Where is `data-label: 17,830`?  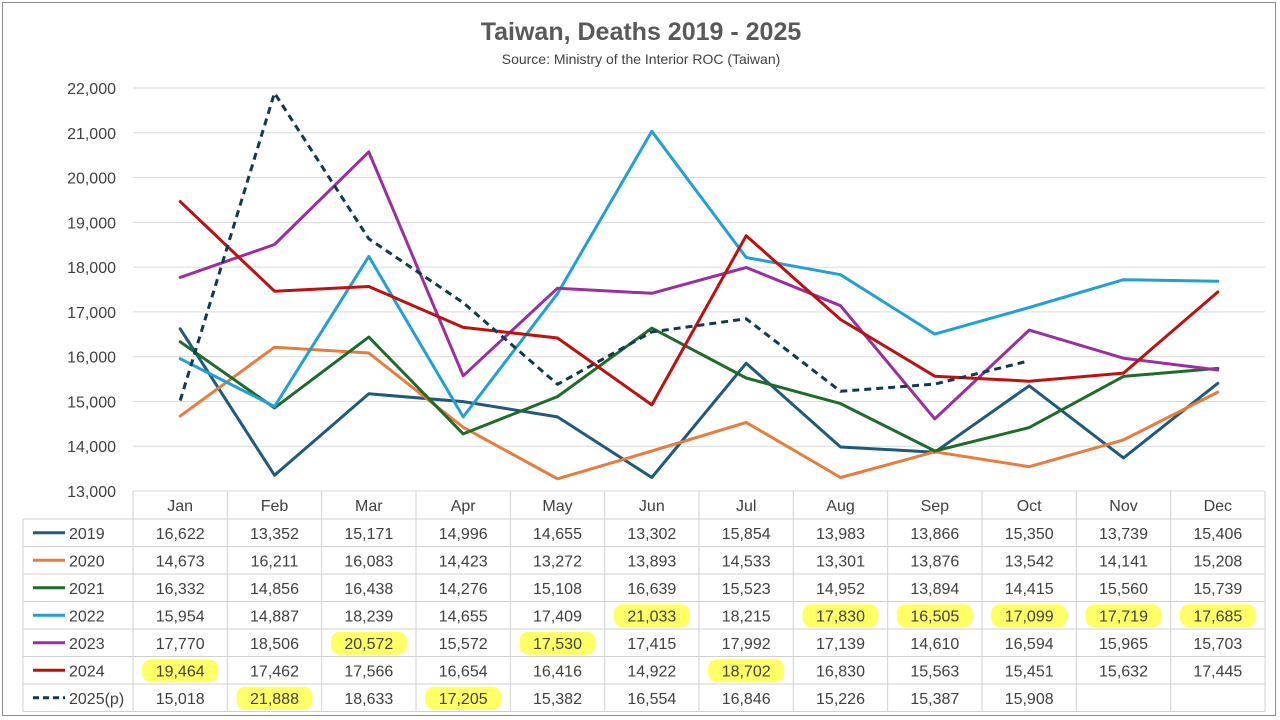 data-label: 17,830 is located at coordinates (840, 616).